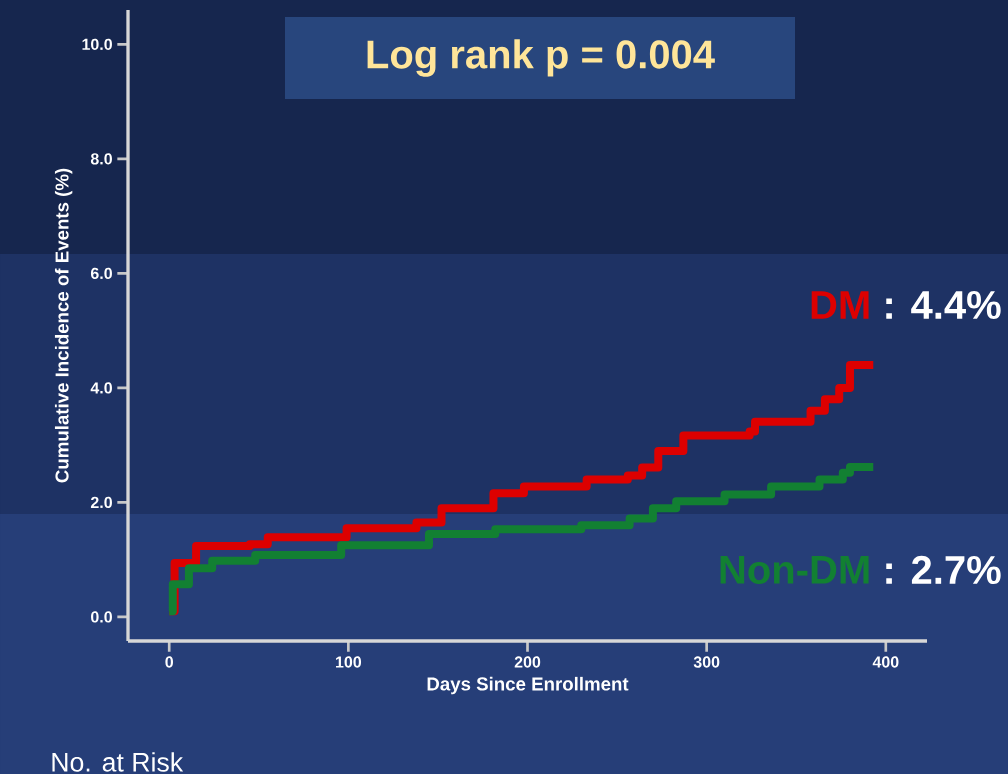  Describe the element at coordinates (527, 662) in the screenshot. I see `x-tick-label: 200` at that location.